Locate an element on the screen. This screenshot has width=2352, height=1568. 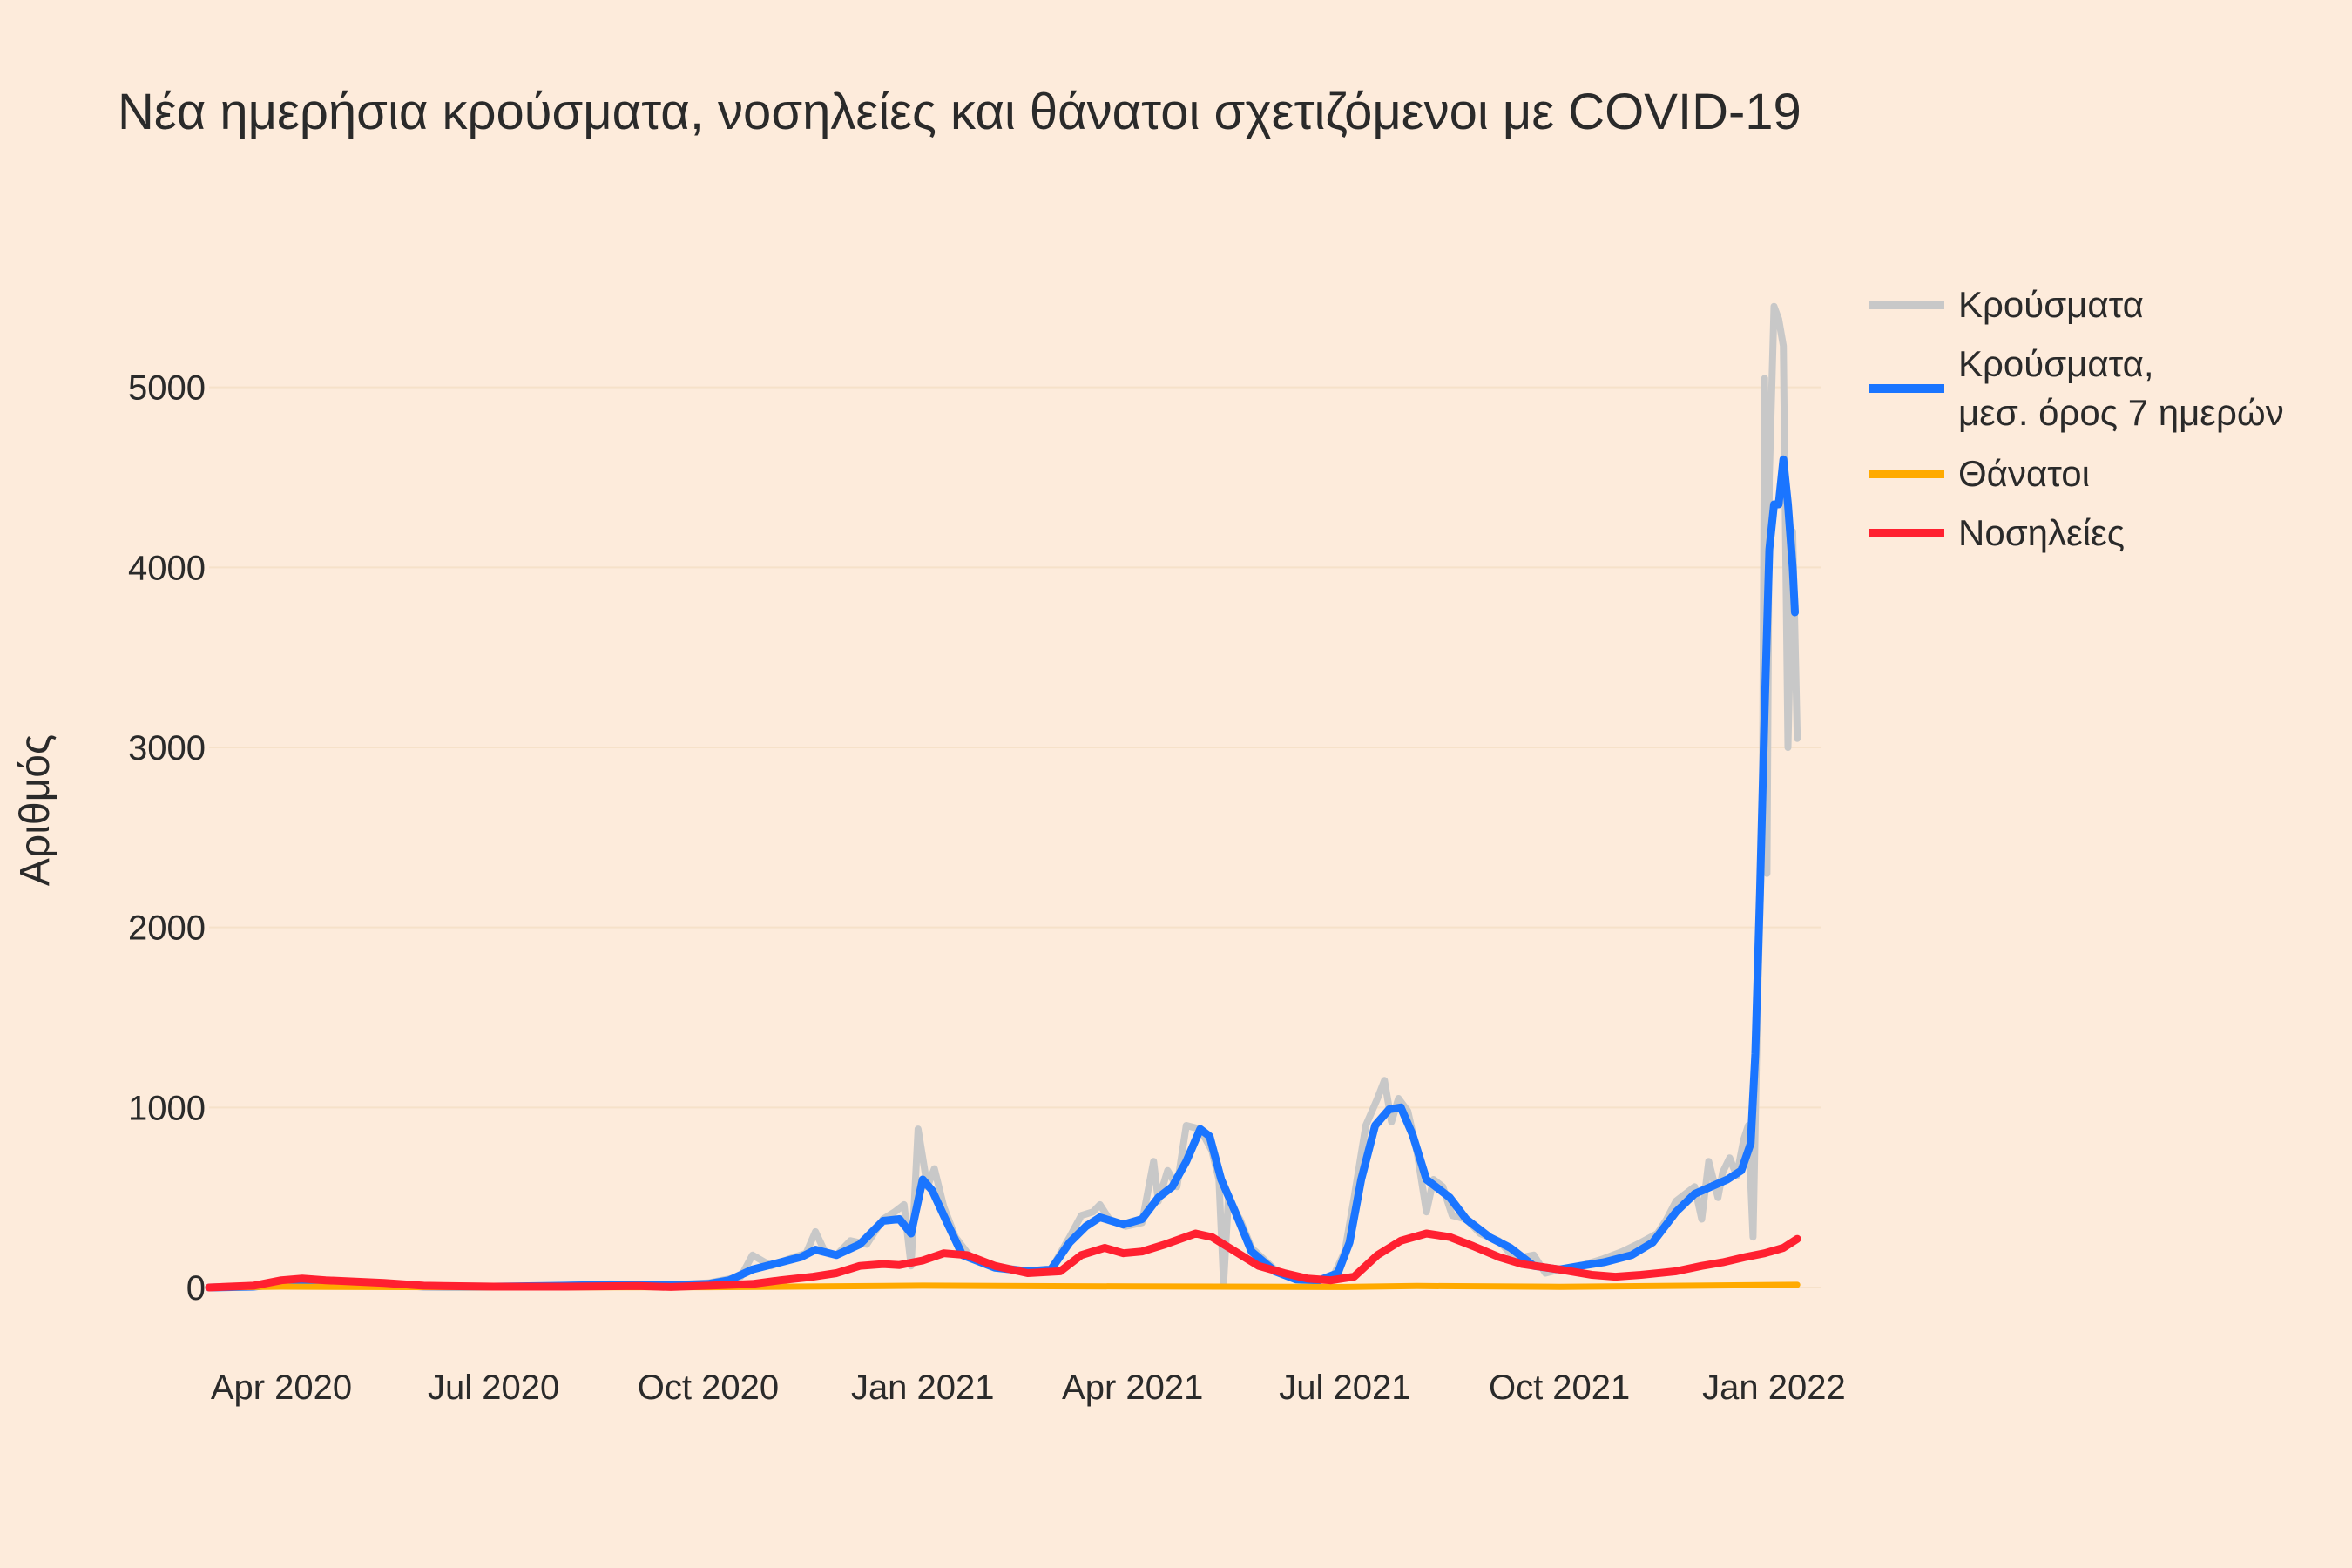
x-tick-label: Jul 2020 is located at coordinates (494, 1388).